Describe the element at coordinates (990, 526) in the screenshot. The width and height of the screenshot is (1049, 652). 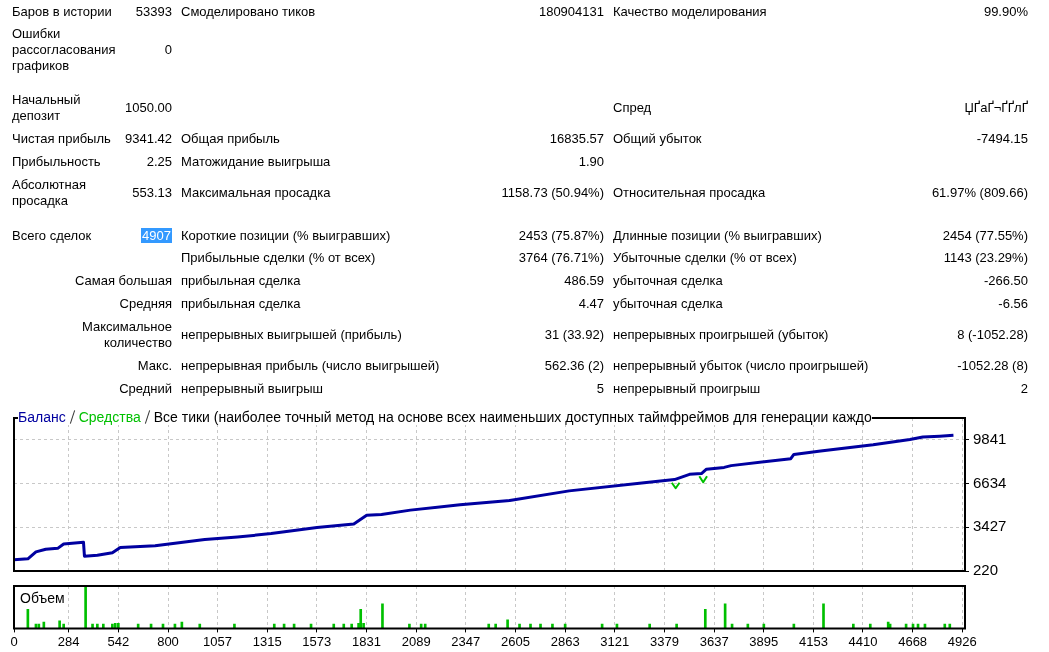
I see `y-tick-label: 3427` at that location.